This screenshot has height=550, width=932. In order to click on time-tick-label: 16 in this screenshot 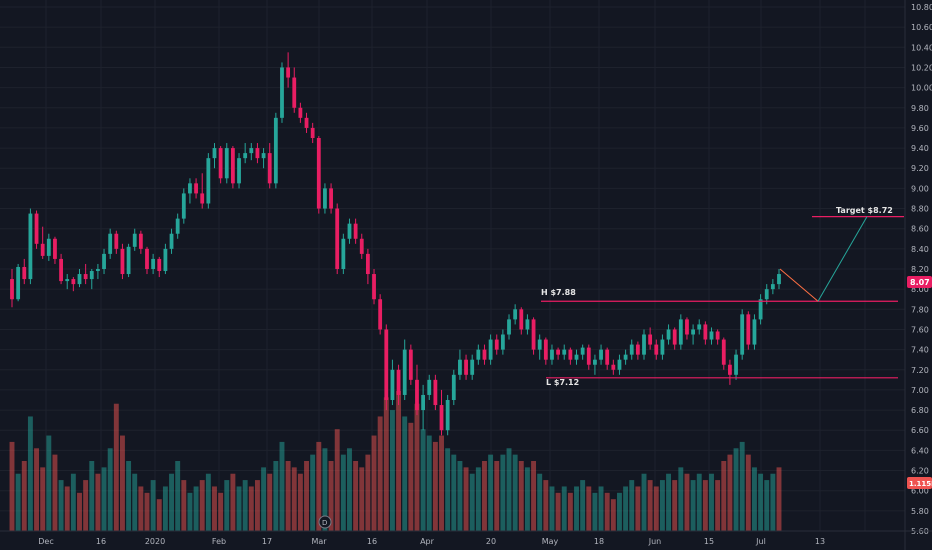, I will do `click(101, 541)`.